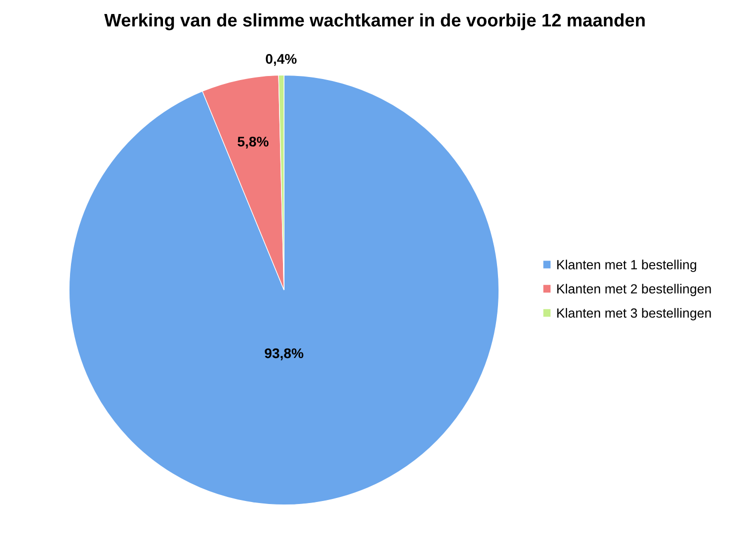 The image size is (750, 533). Describe the element at coordinates (634, 290) in the screenshot. I see `legend-label: Klanten met 2 bestellingen` at that location.